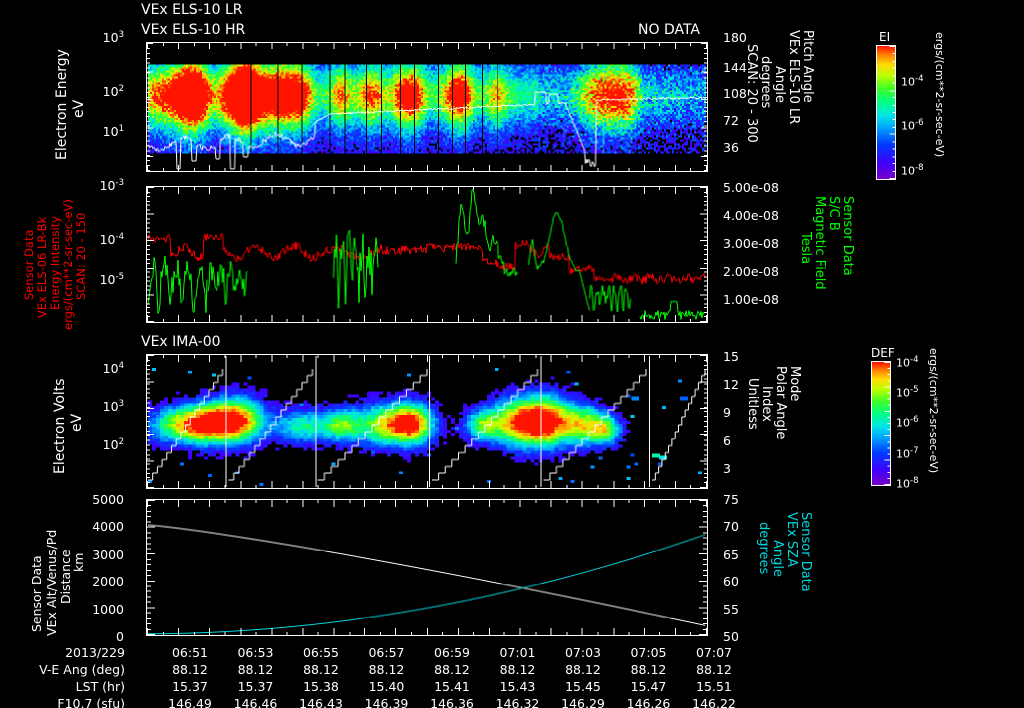 This screenshot has height=708, width=1024. Describe the element at coordinates (881, 423) in the screenshot. I see `panel3-colorbar` at that location.